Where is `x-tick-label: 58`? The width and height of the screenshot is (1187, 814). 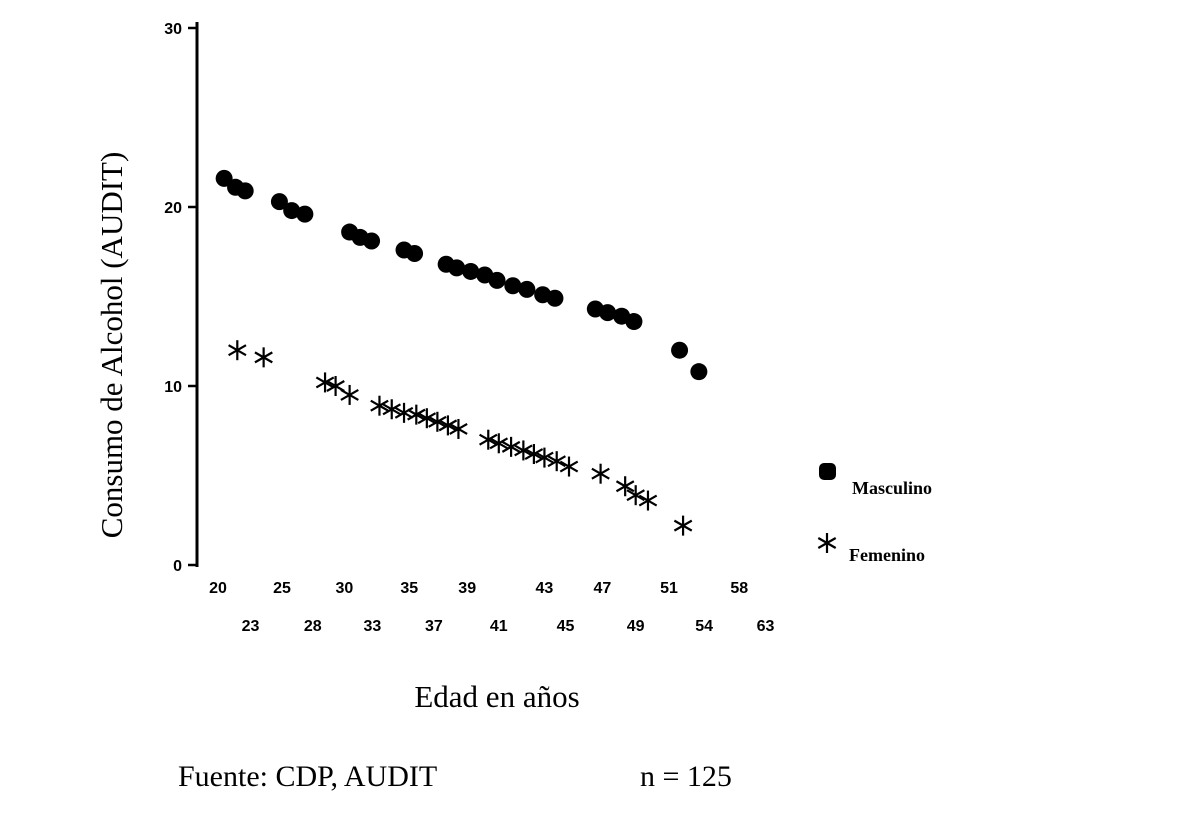
x-tick-label: 58 is located at coordinates (739, 588).